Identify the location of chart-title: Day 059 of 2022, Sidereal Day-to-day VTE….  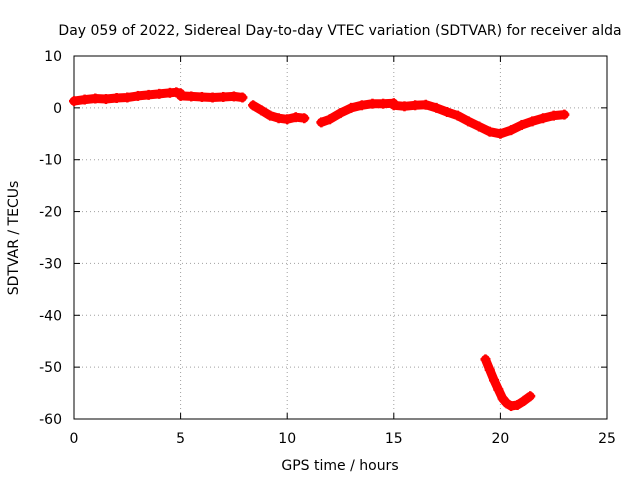
(339, 31).